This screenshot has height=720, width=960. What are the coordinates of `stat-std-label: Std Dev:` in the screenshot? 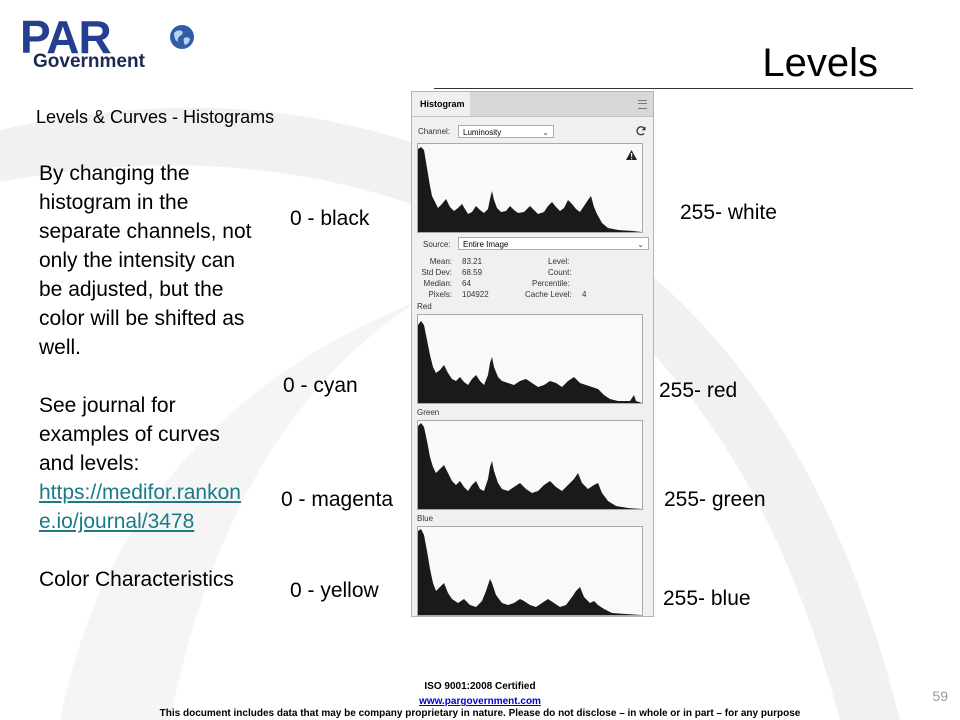 It's located at (436, 272).